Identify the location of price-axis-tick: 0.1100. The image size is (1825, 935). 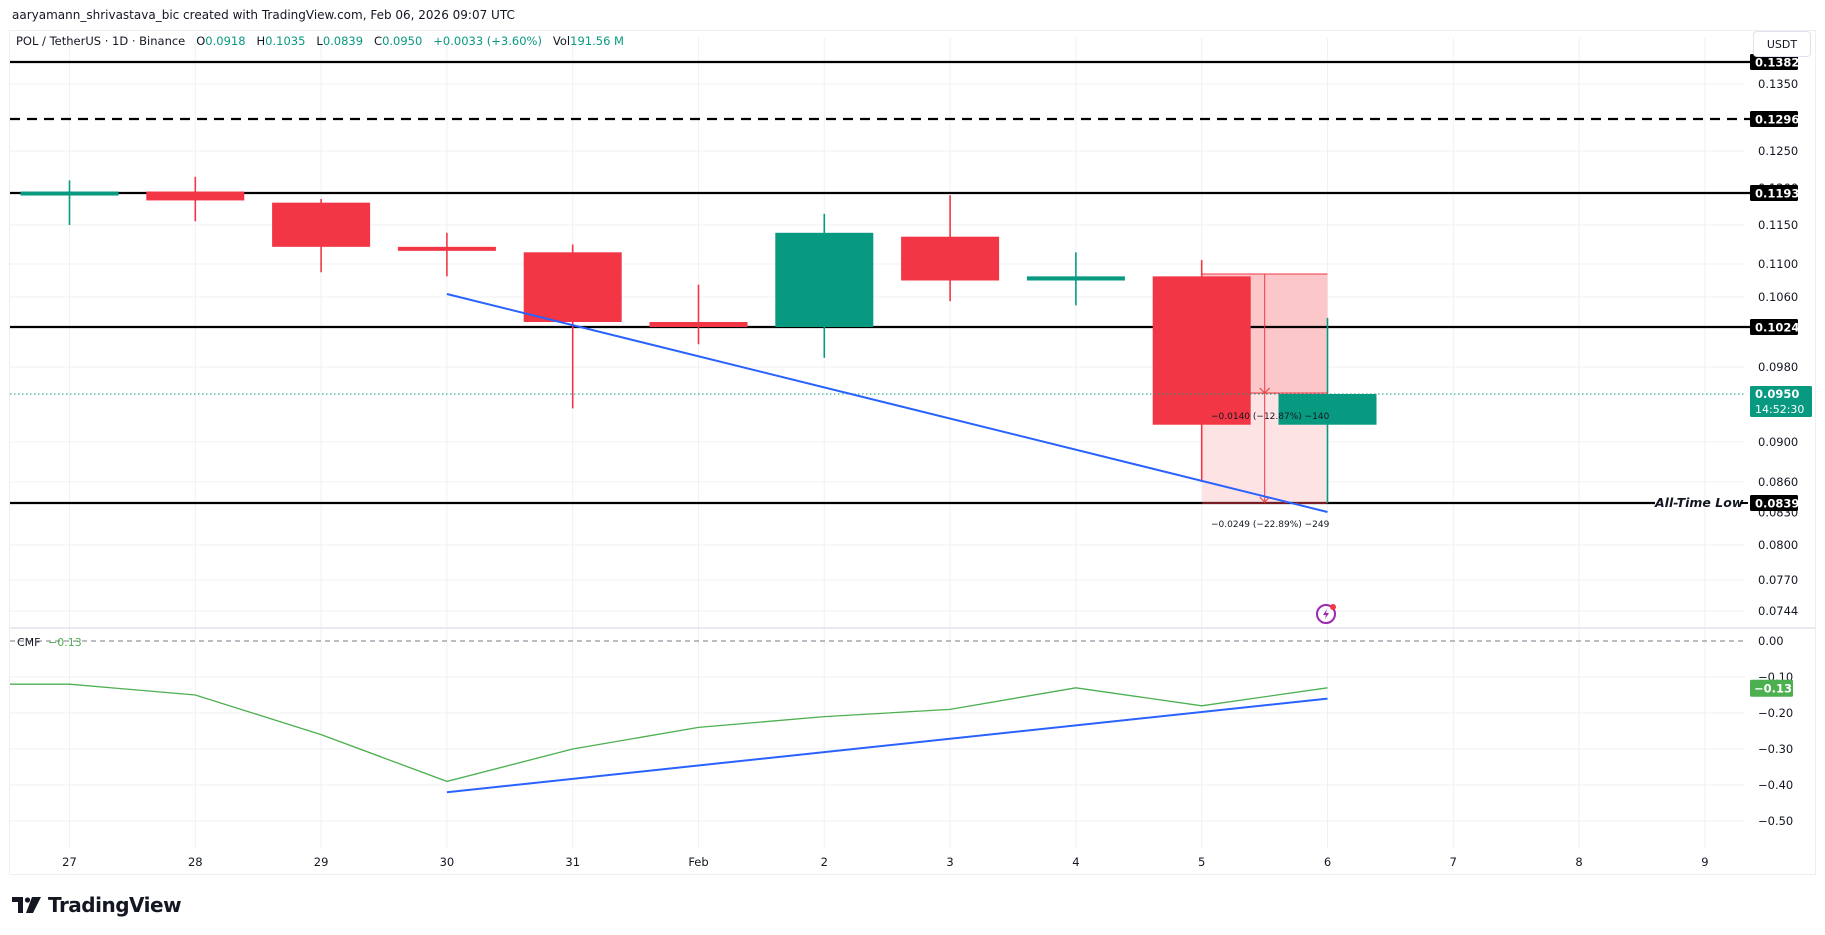
(1778, 264).